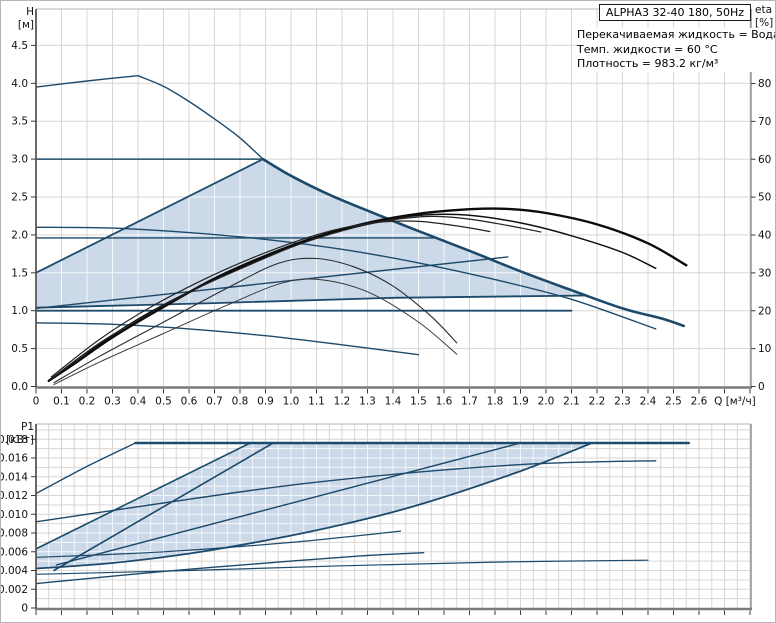 This screenshot has height=623, width=776. Describe the element at coordinates (14, 552) in the screenshot. I see `ytick-label: 0.006` at that location.